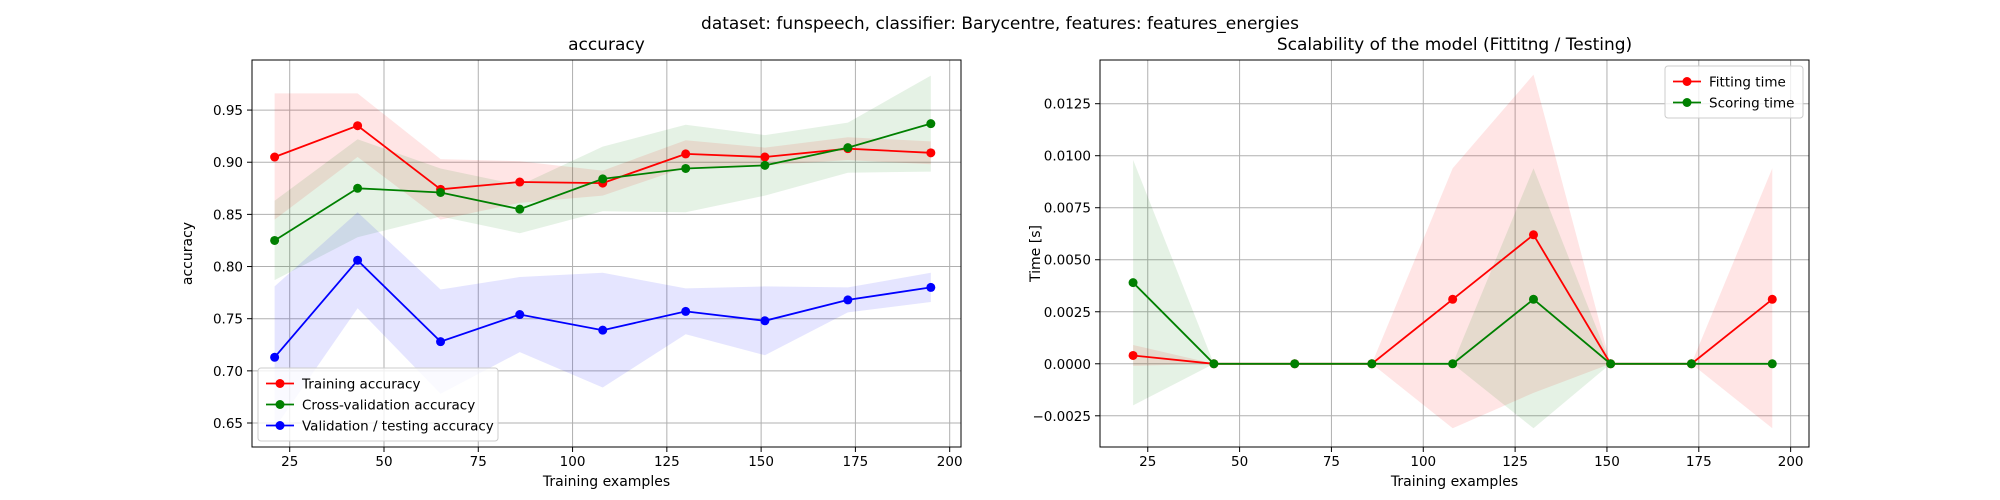 The height and width of the screenshot is (500, 2000). What do you see at coordinates (606, 45) in the screenshot?
I see `axes-title: accuracy` at bounding box center [606, 45].